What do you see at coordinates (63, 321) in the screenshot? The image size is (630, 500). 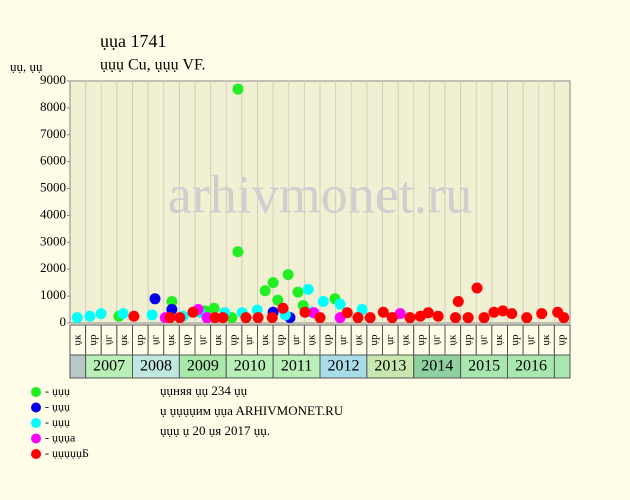 I see `y-tick-label: 0` at bounding box center [63, 321].